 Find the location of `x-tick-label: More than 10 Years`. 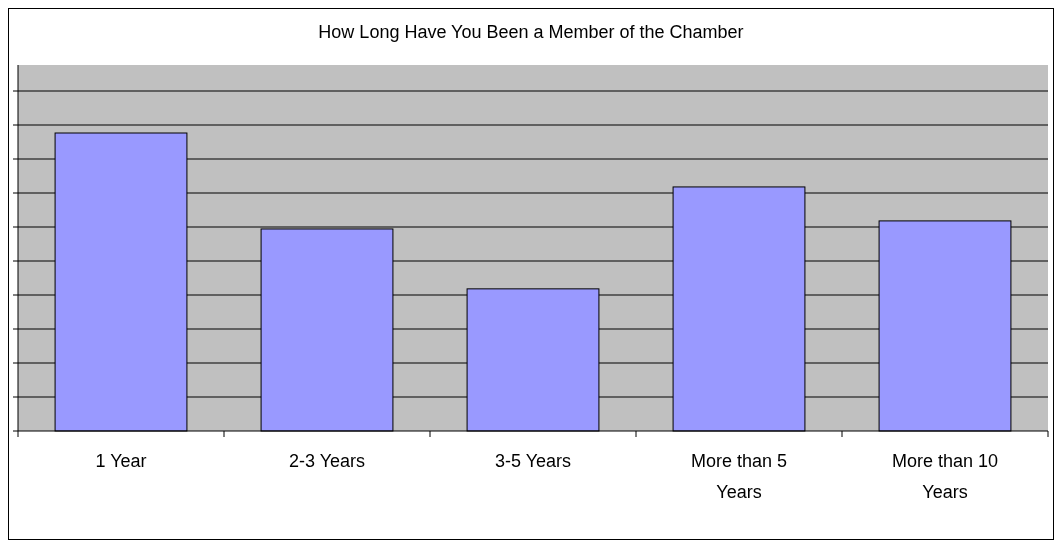

x-tick-label: More than 10 Years is located at coordinates (945, 476).